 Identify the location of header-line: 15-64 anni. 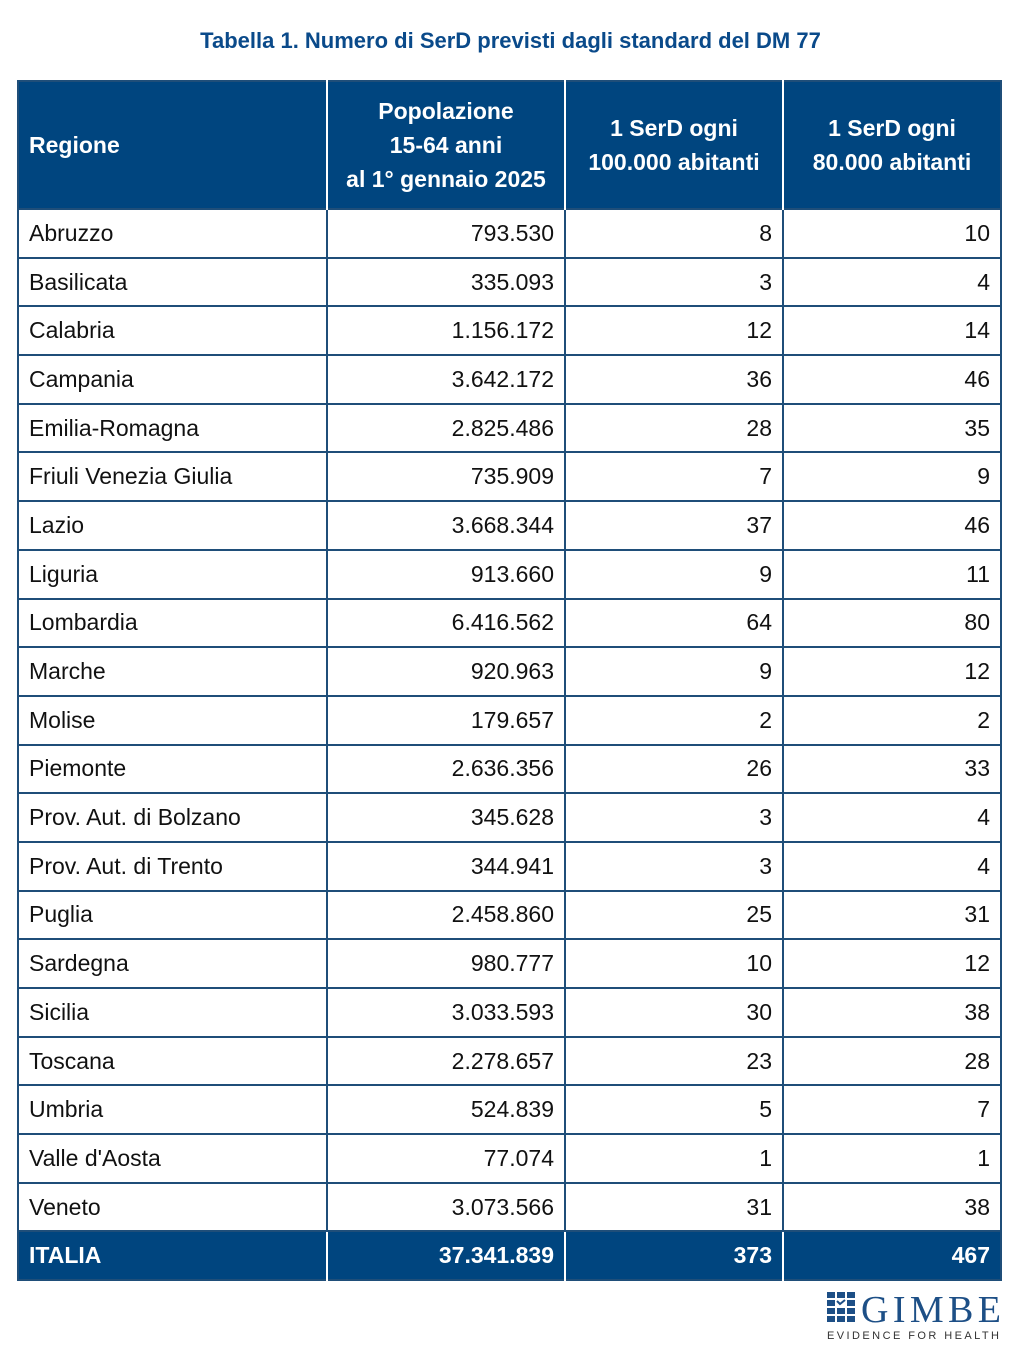
(446, 145).